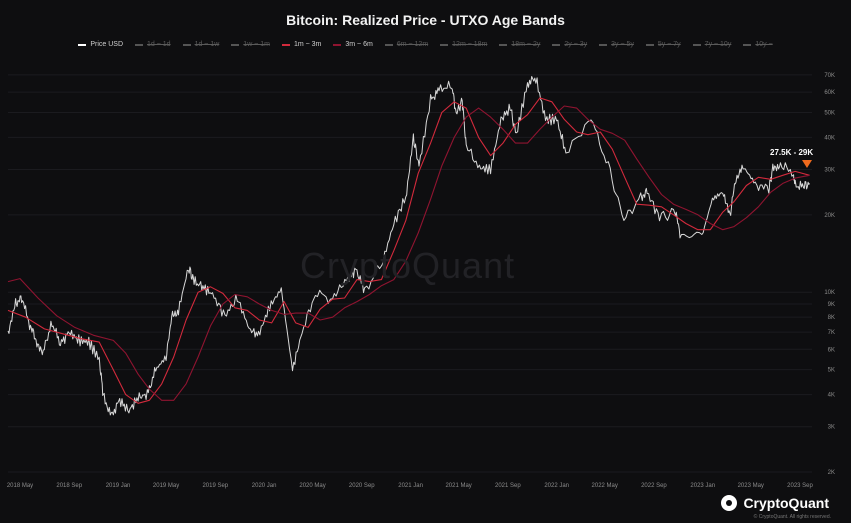 The height and width of the screenshot is (523, 851). What do you see at coordinates (831, 428) in the screenshot?
I see `y-tick-label: 3K` at bounding box center [831, 428].